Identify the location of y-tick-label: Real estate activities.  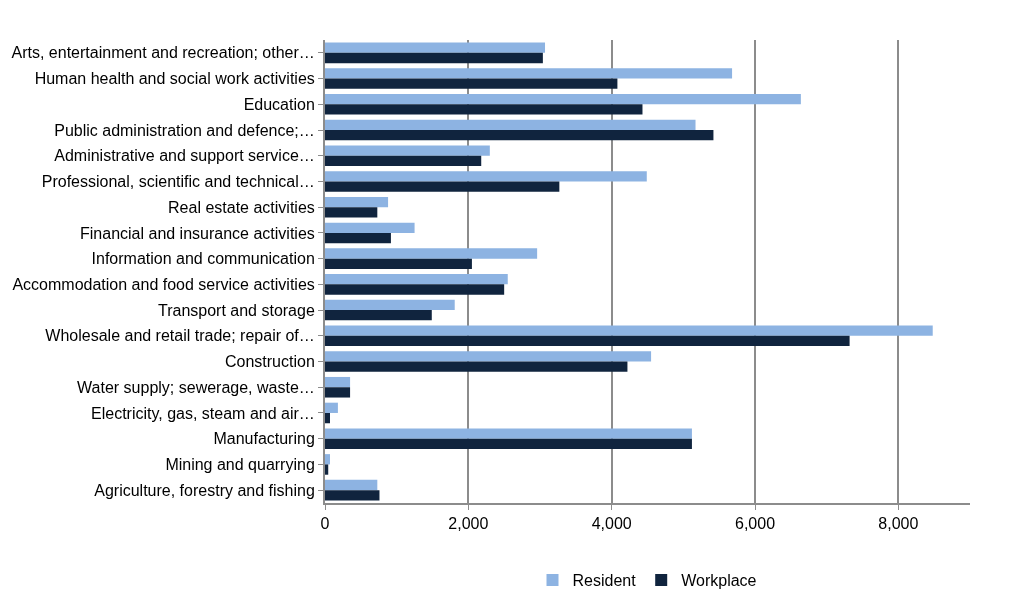
(241, 207).